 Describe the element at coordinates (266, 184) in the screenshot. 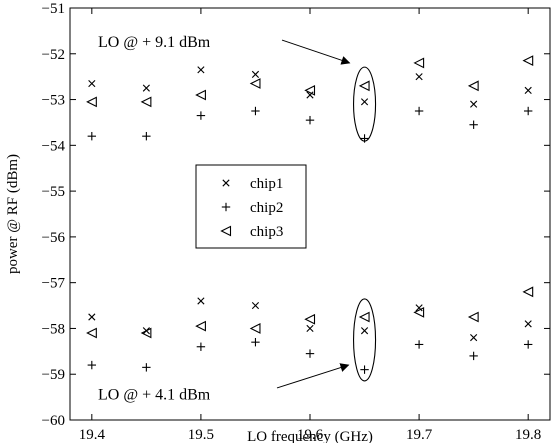

I see `legend-label-chip1: chip1` at that location.